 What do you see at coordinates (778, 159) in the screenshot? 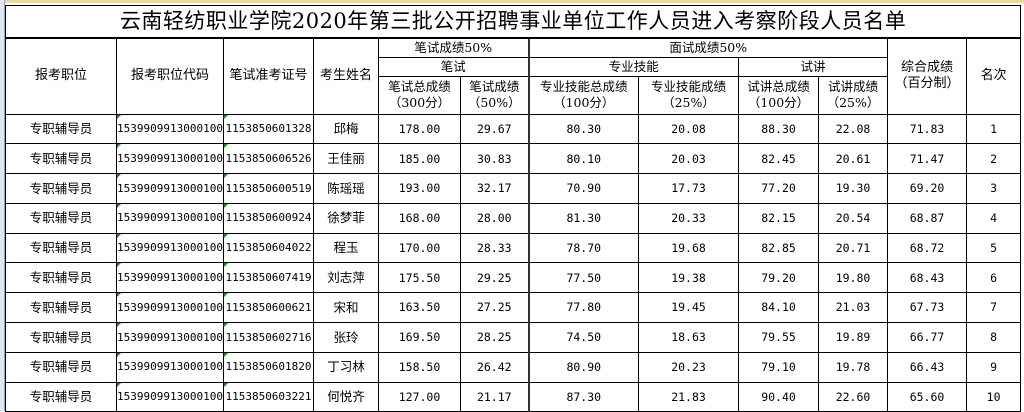
I see `cell-lecture-total: 82.45` at bounding box center [778, 159].